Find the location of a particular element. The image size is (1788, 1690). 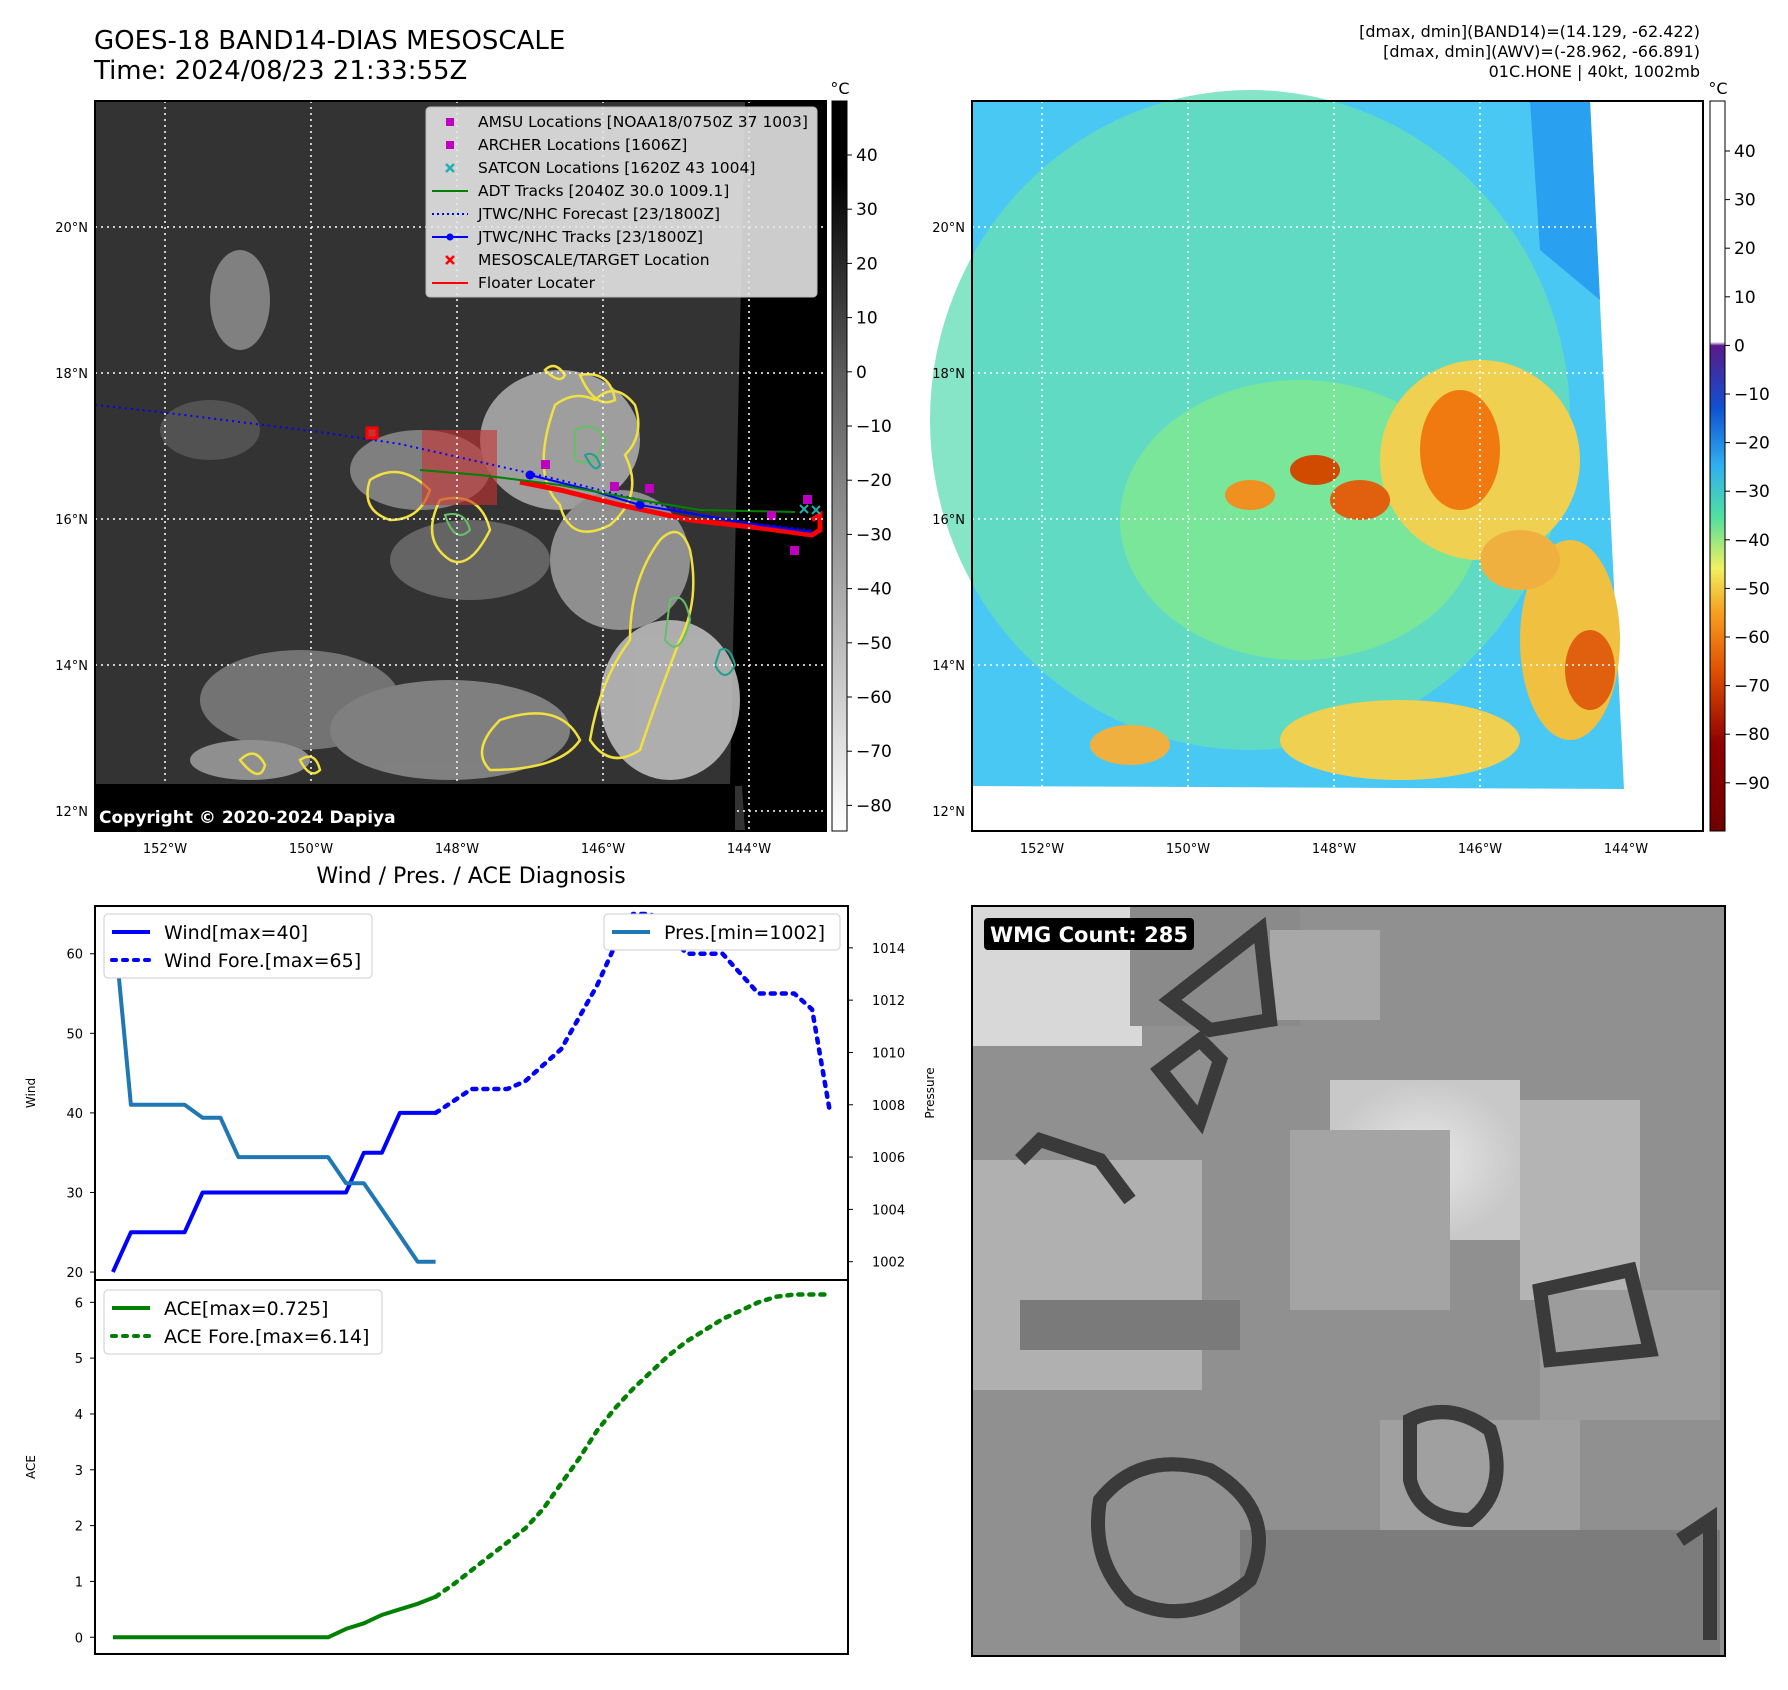

y-right-tick-label: 1012 is located at coordinates (888, 1001).